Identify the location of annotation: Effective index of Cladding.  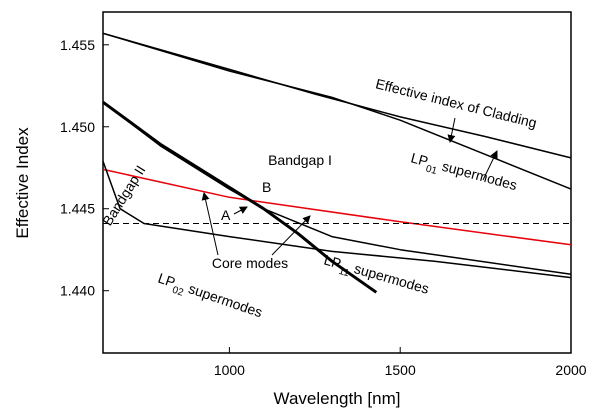
(456, 103).